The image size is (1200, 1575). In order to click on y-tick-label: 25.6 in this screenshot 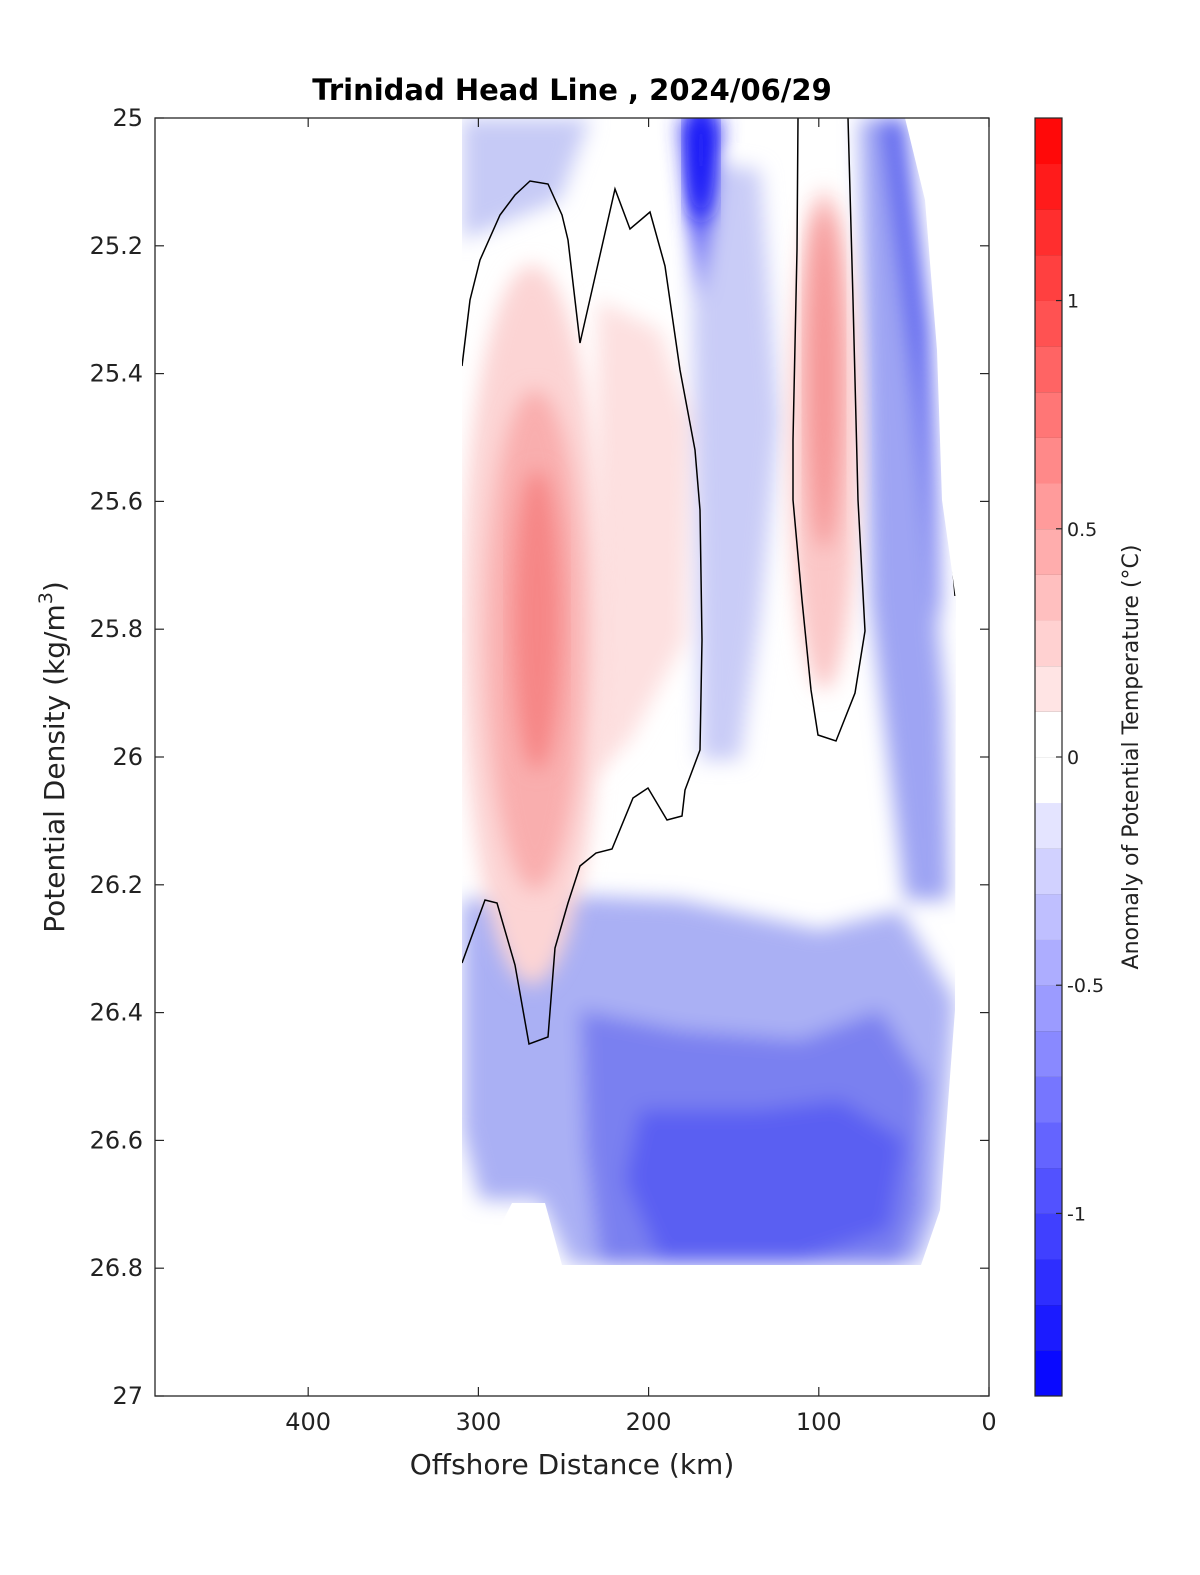, I will do `click(116, 501)`.